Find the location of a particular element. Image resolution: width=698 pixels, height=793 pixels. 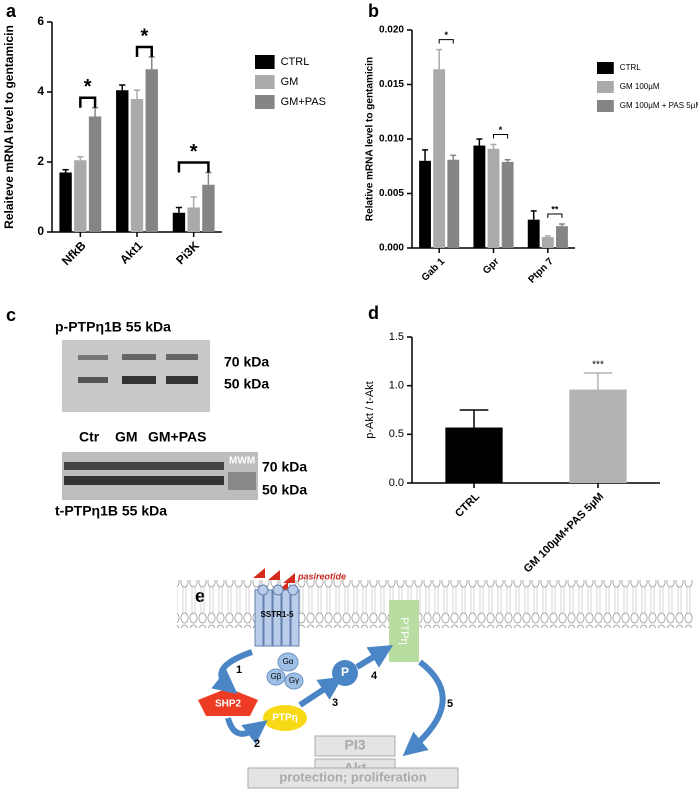

y-tick-label: 0.010 is located at coordinates (391, 139).